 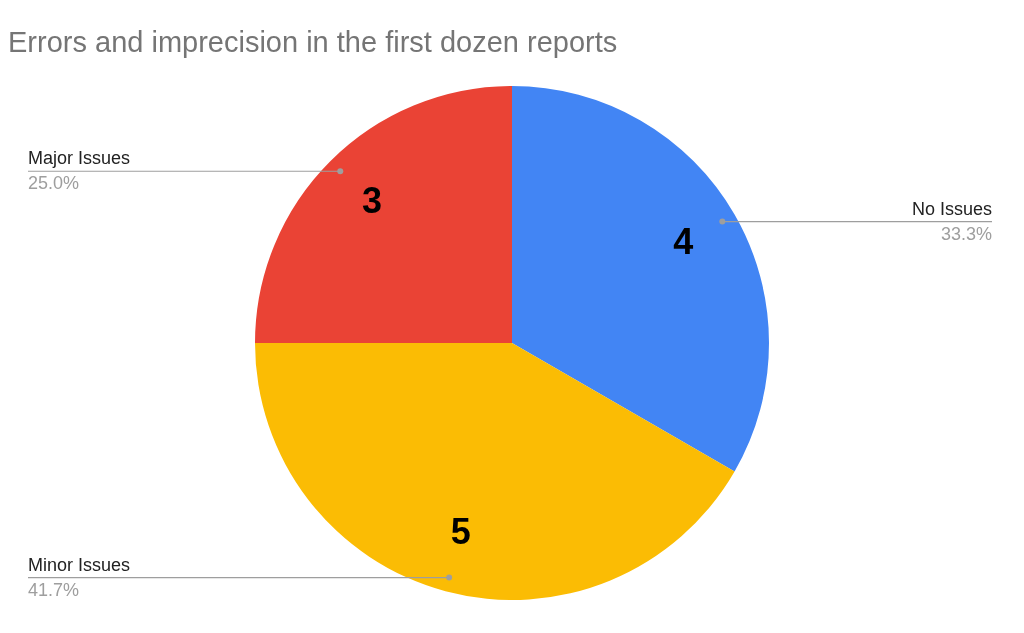 What do you see at coordinates (79, 158) in the screenshot?
I see `slice-label: Major Issues` at bounding box center [79, 158].